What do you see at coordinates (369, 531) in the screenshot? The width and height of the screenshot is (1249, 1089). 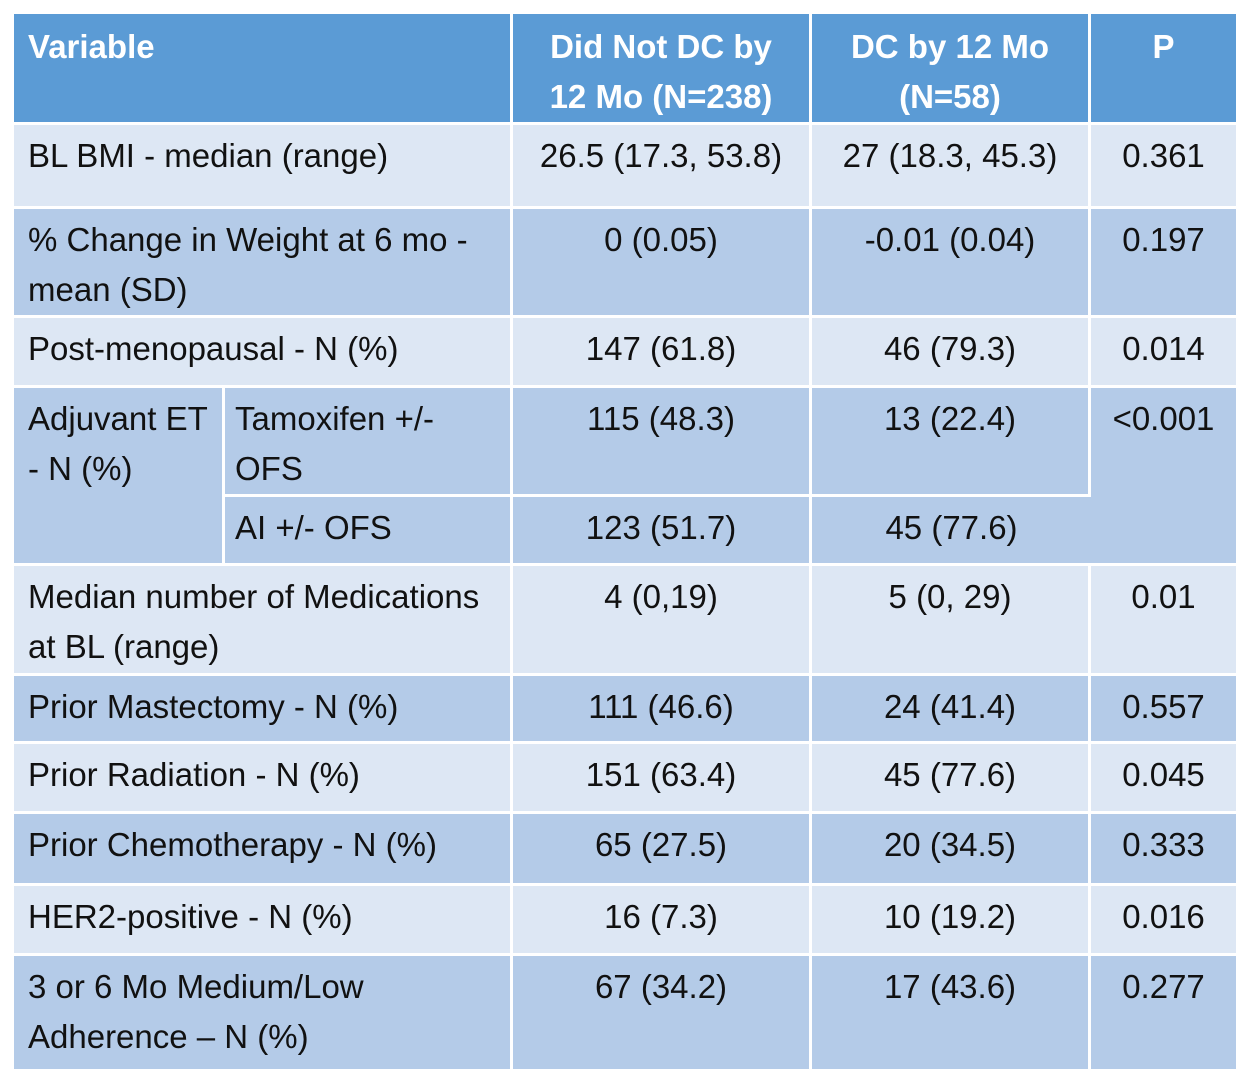 I see `row-subgroup: AI +/- OFS` at bounding box center [369, 531].